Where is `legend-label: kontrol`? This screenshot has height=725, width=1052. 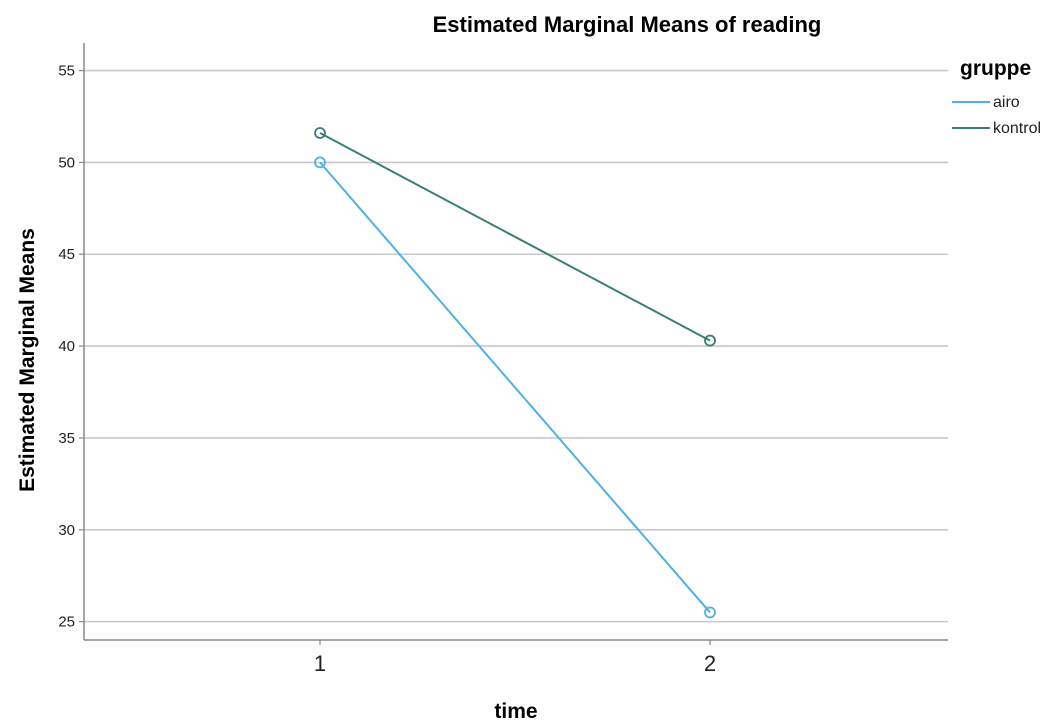
legend-label: kontrol is located at coordinates (1017, 128).